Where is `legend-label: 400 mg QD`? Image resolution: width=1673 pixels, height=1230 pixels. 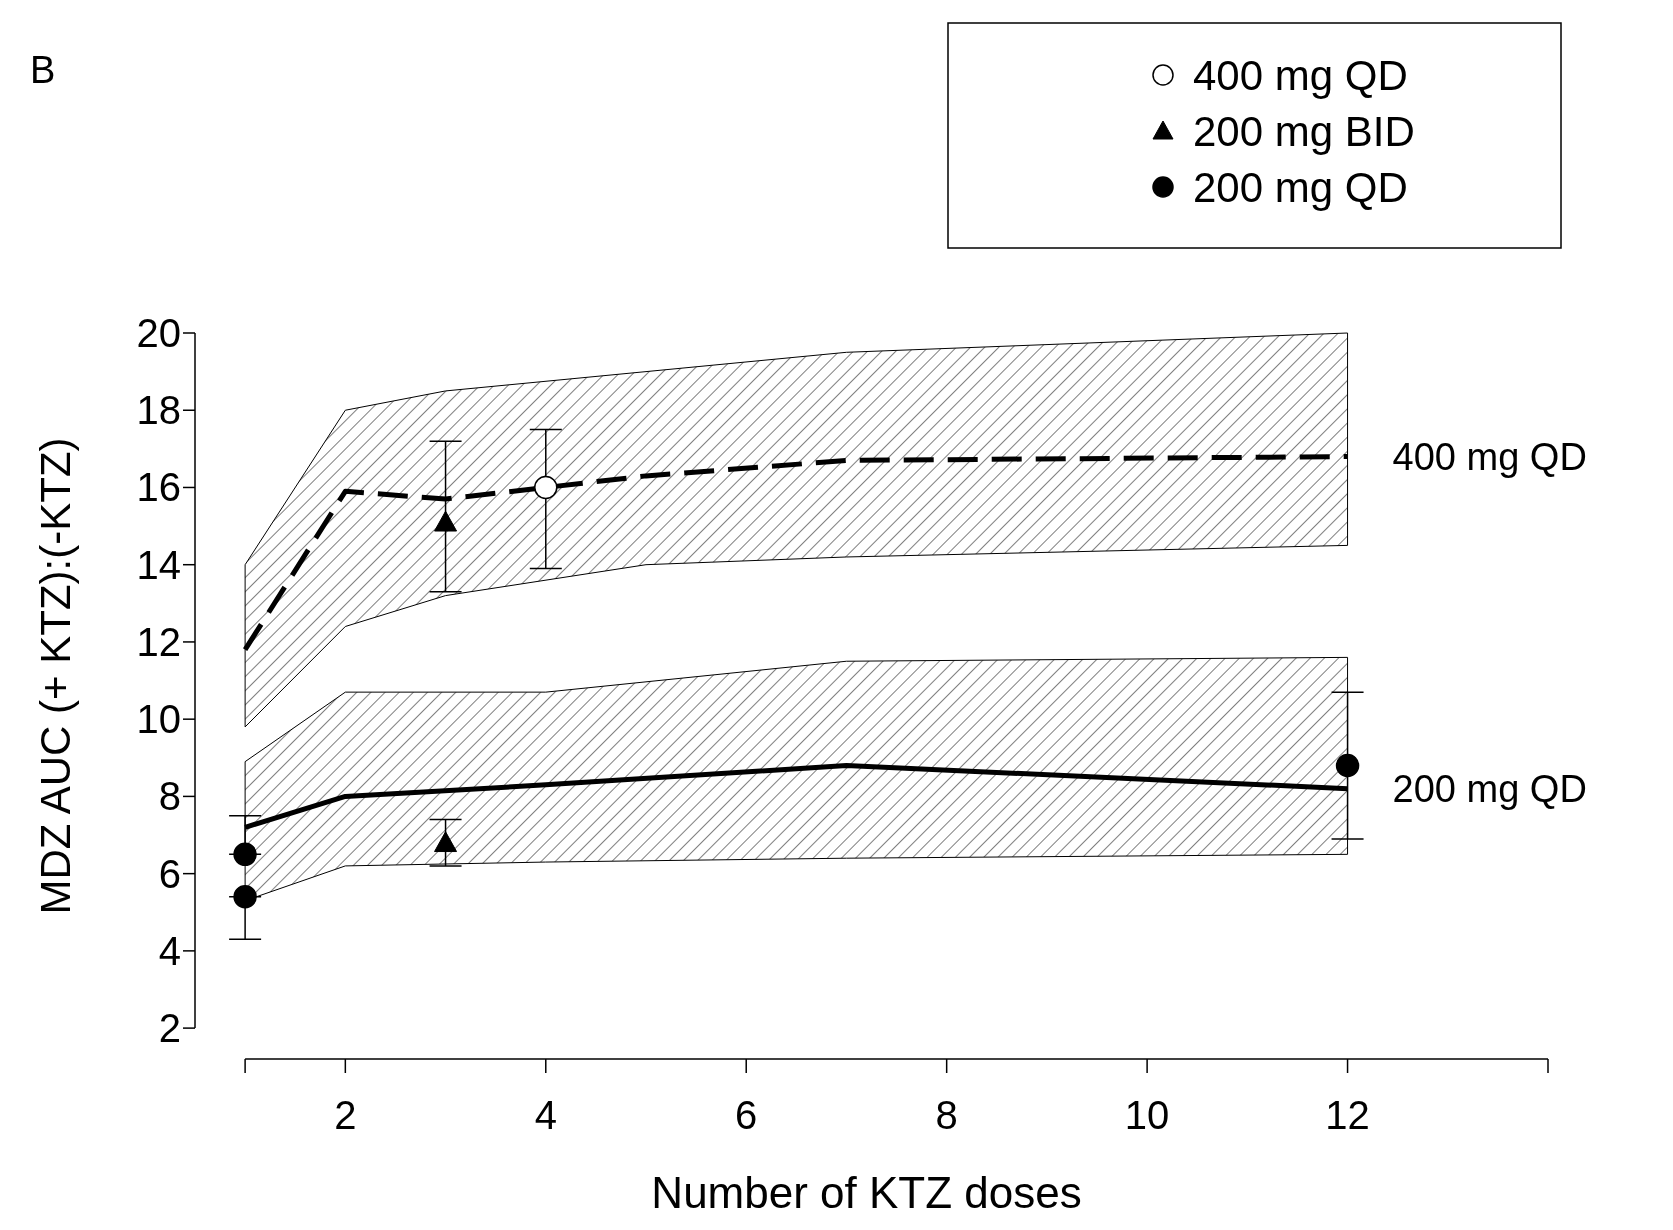 legend-label: 400 mg QD is located at coordinates (1300, 75).